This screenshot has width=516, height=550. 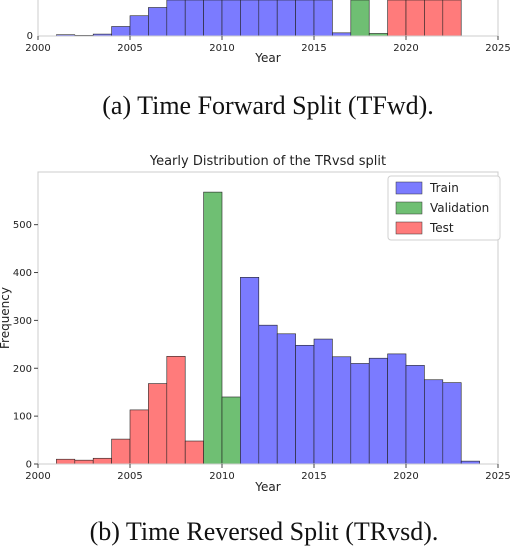 I want to click on top-plot-frame, so click(x=268, y=18).